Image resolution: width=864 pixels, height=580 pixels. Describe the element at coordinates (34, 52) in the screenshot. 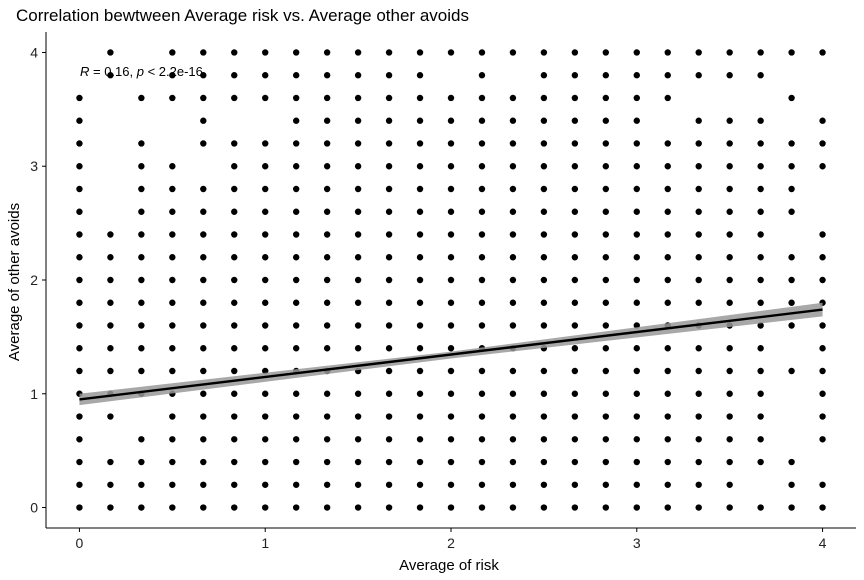

I see `y-tick-label-4: 4` at that location.